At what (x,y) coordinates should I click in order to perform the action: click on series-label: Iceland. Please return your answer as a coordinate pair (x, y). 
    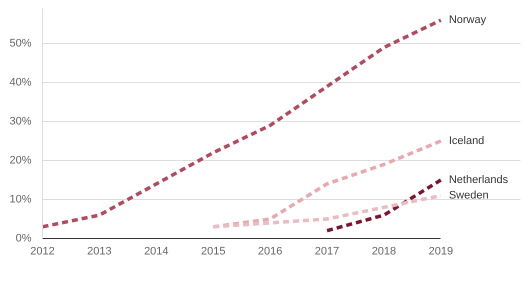
    Looking at the image, I should click on (466, 141).